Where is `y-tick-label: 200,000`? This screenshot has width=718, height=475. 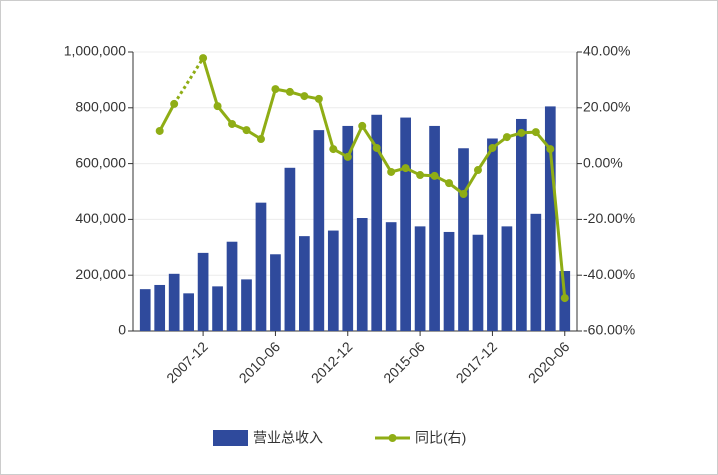 y-tick-label: 200,000 is located at coordinates (100, 274).